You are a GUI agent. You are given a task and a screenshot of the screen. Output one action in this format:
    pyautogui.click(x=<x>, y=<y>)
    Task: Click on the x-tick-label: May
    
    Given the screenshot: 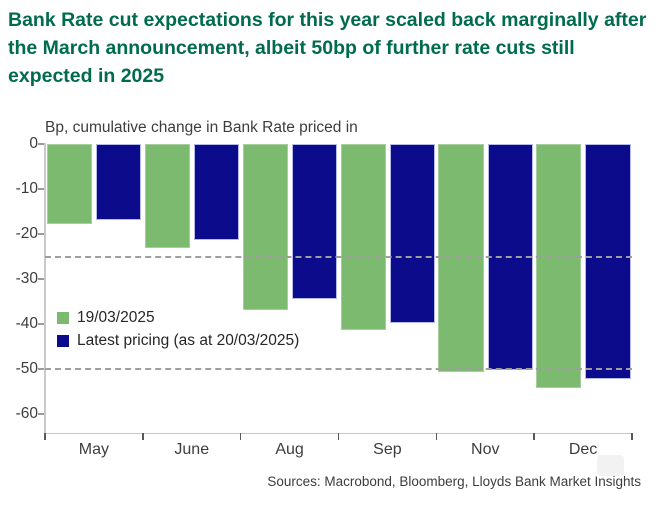 What is the action you would take?
    pyautogui.click(x=94, y=449)
    